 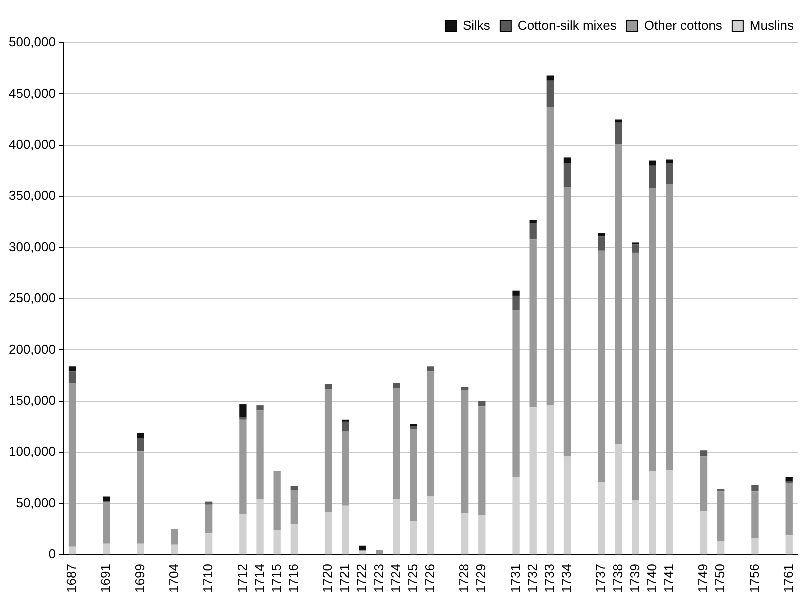 What do you see at coordinates (652, 578) in the screenshot?
I see `x-tick-label: 1740` at bounding box center [652, 578].